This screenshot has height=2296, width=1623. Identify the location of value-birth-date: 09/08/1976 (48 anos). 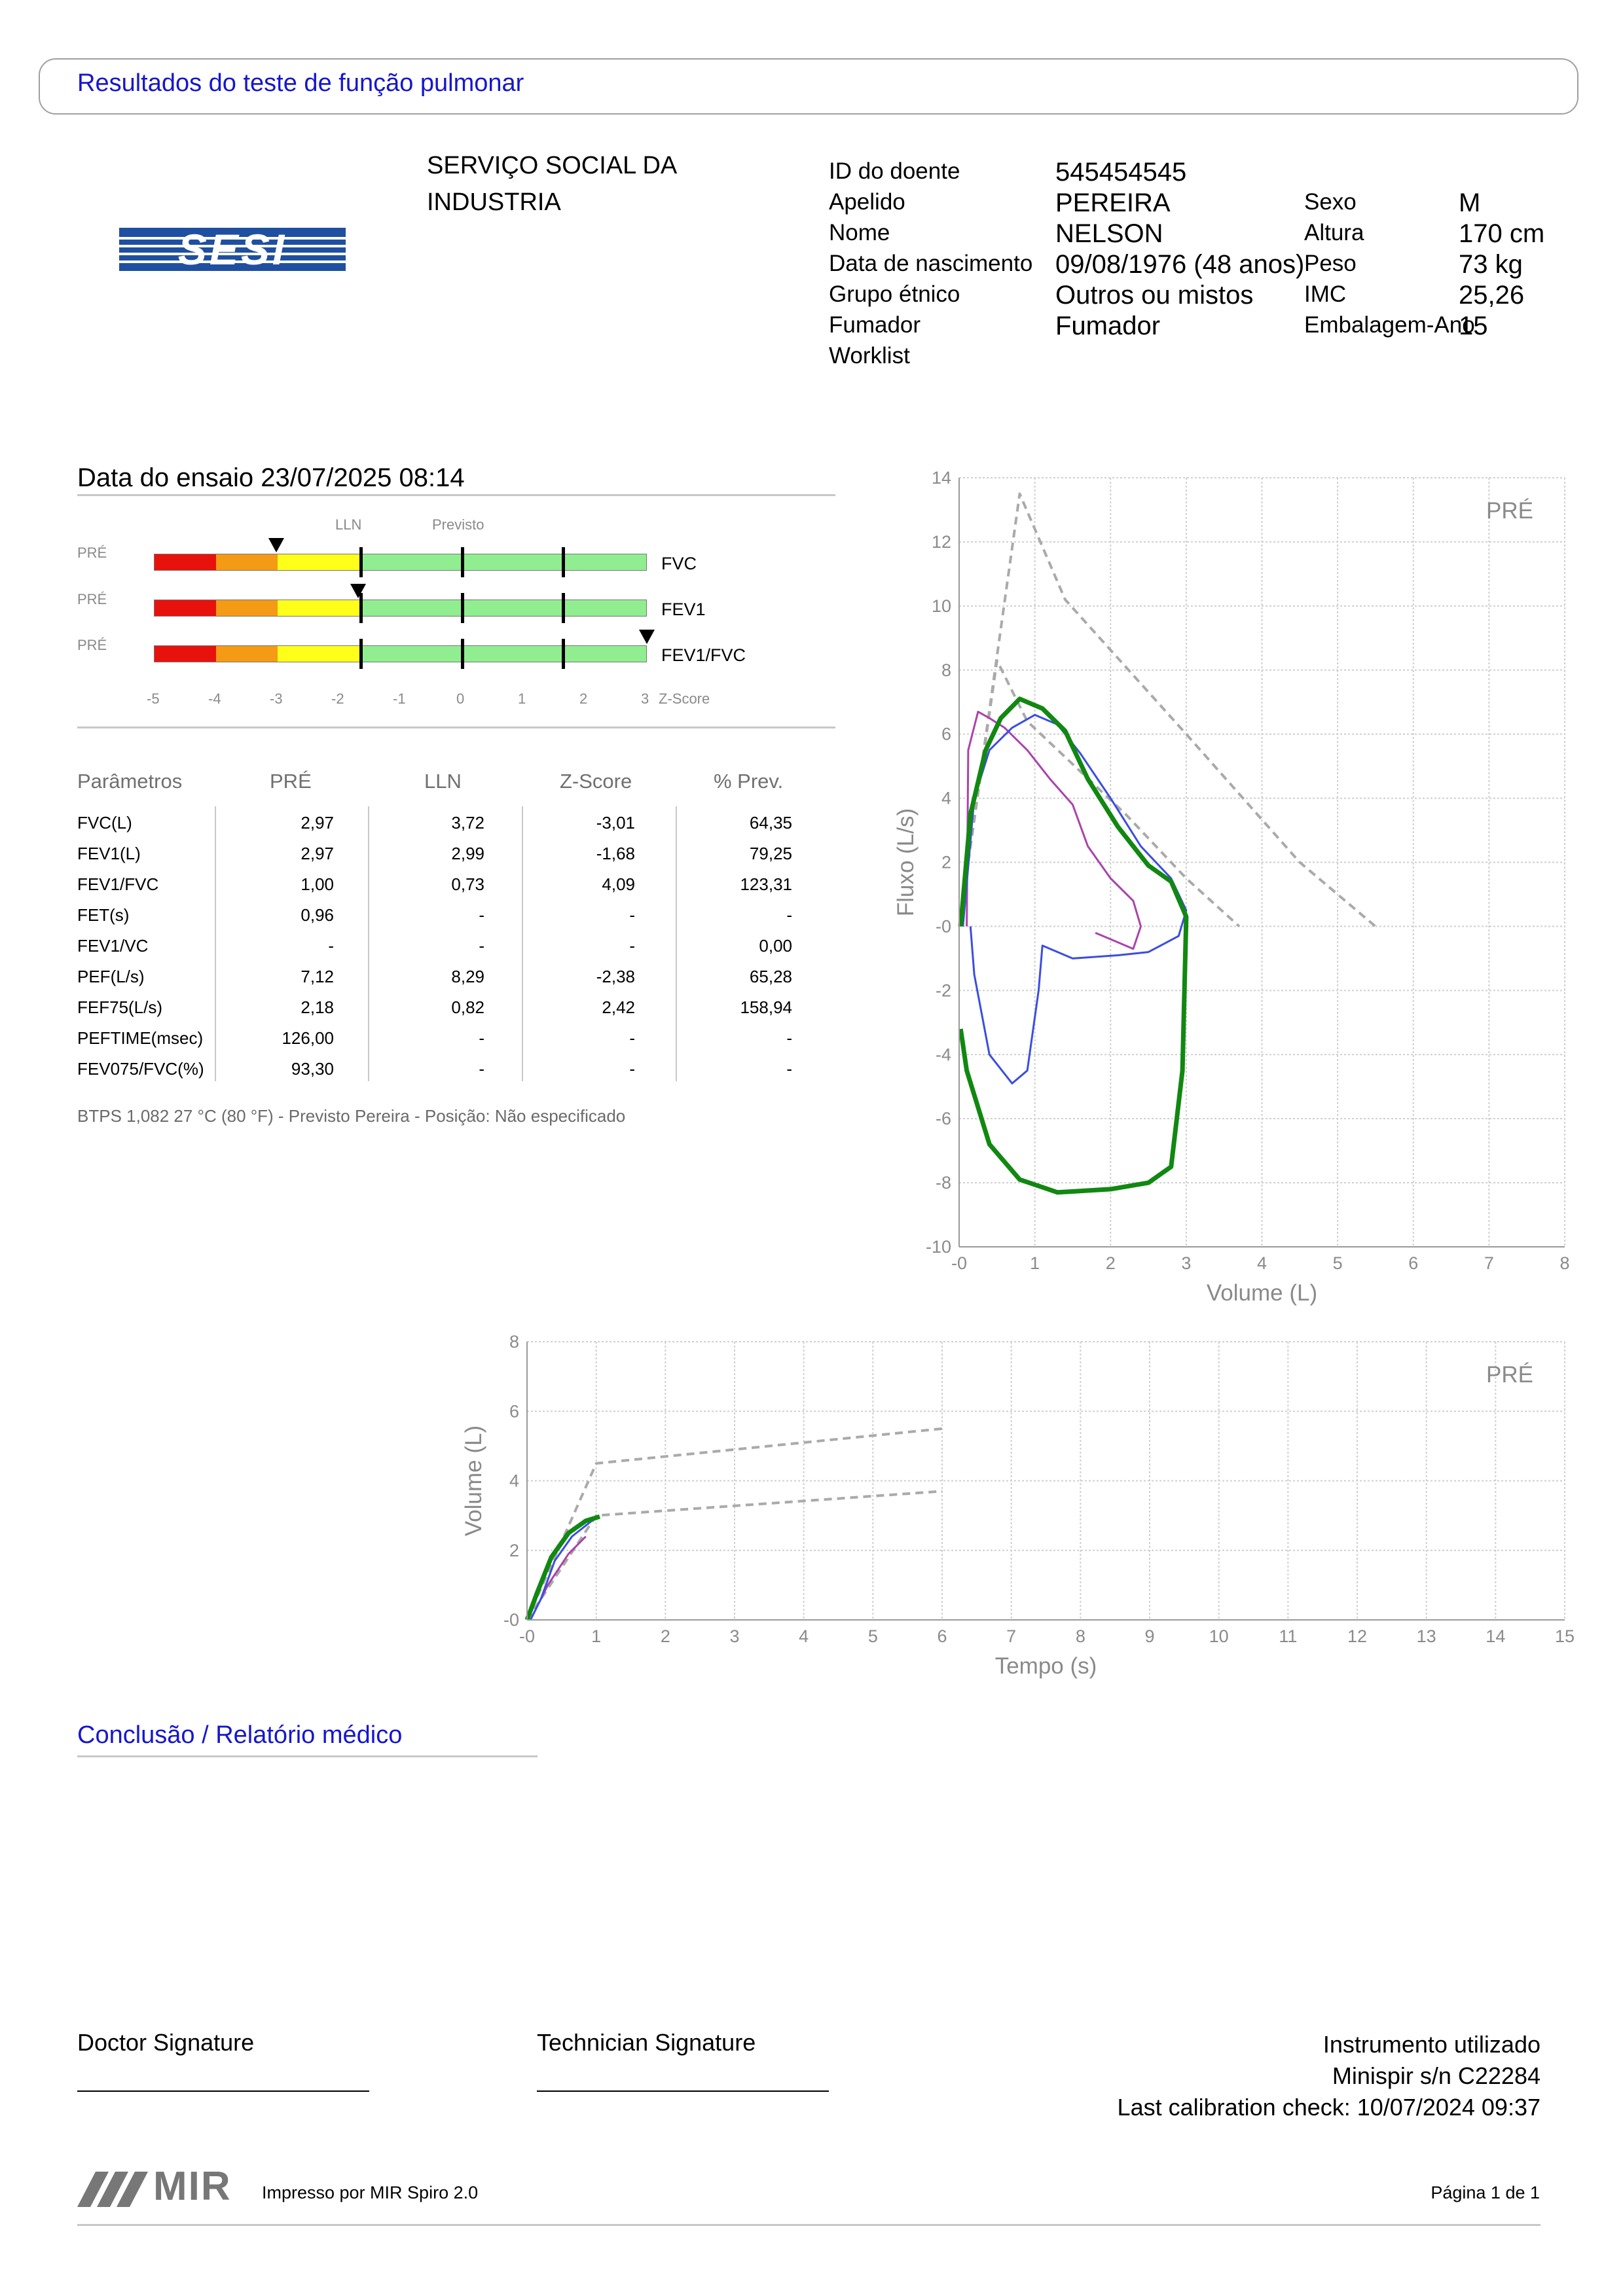
(1180, 264).